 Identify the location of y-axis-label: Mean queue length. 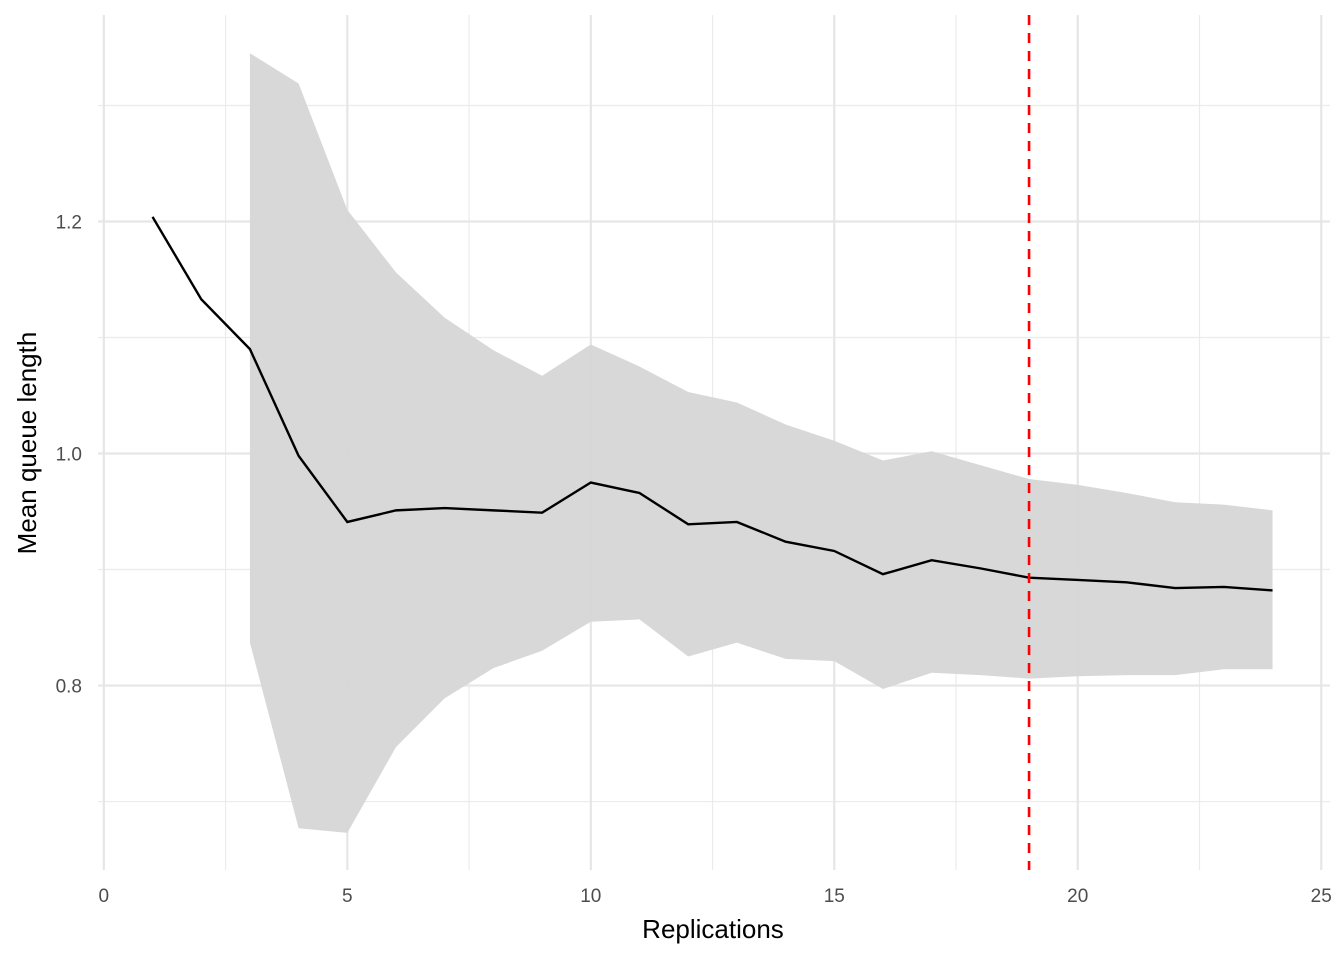
(27, 443).